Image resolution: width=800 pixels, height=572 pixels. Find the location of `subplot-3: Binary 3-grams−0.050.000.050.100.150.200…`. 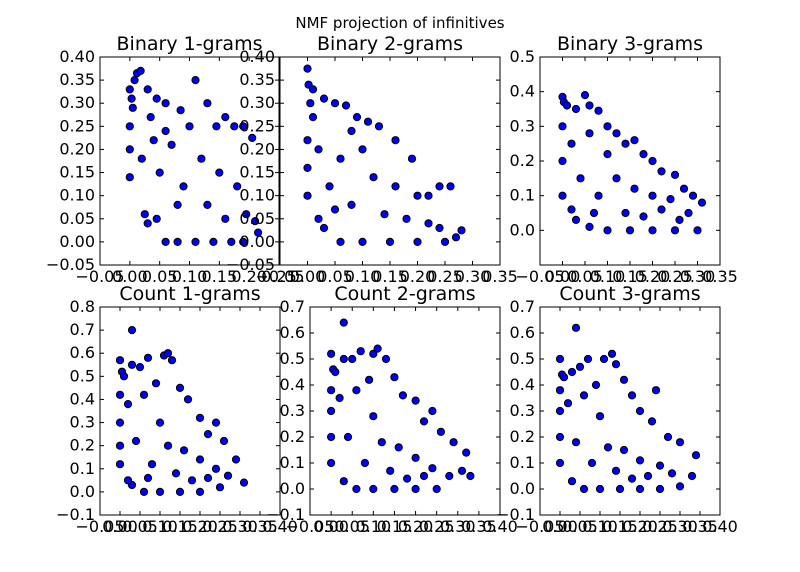

subplot-3: Binary 3-grams−0.050.000.050.100.150.200… is located at coordinates (624, 159).